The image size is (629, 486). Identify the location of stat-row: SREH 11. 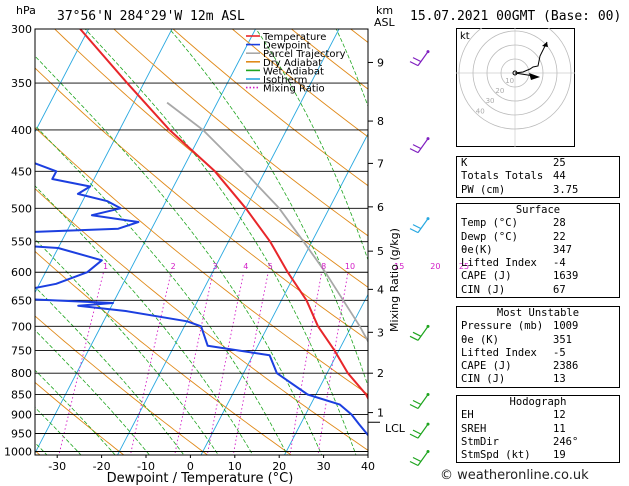
(538, 429).